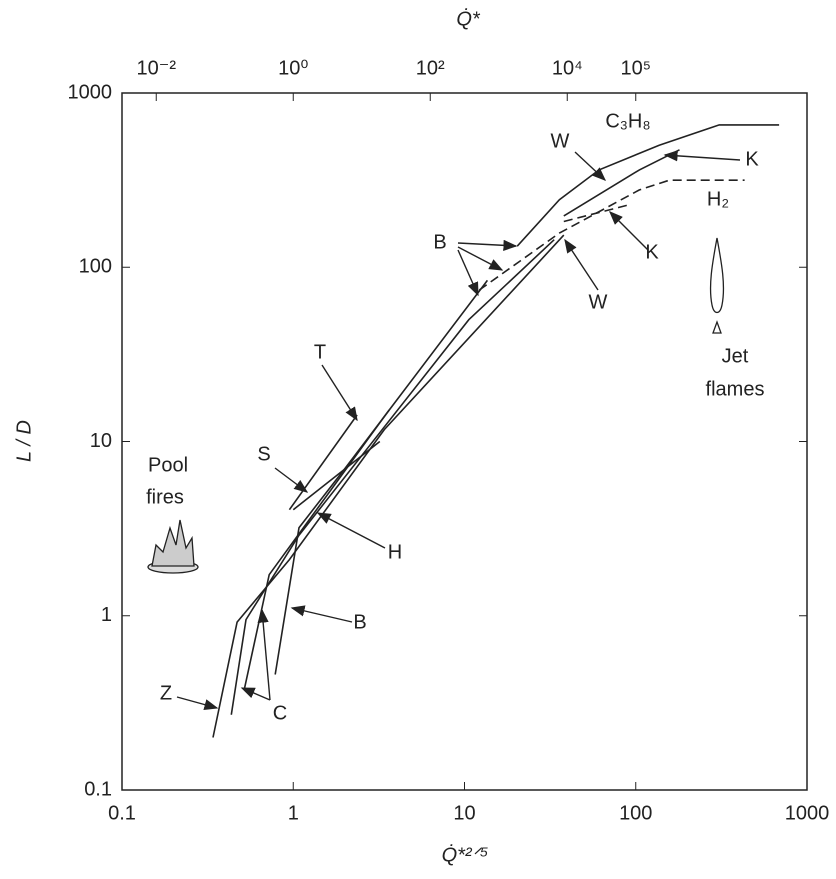  I want to click on y-tick-label: 1, so click(106, 615).